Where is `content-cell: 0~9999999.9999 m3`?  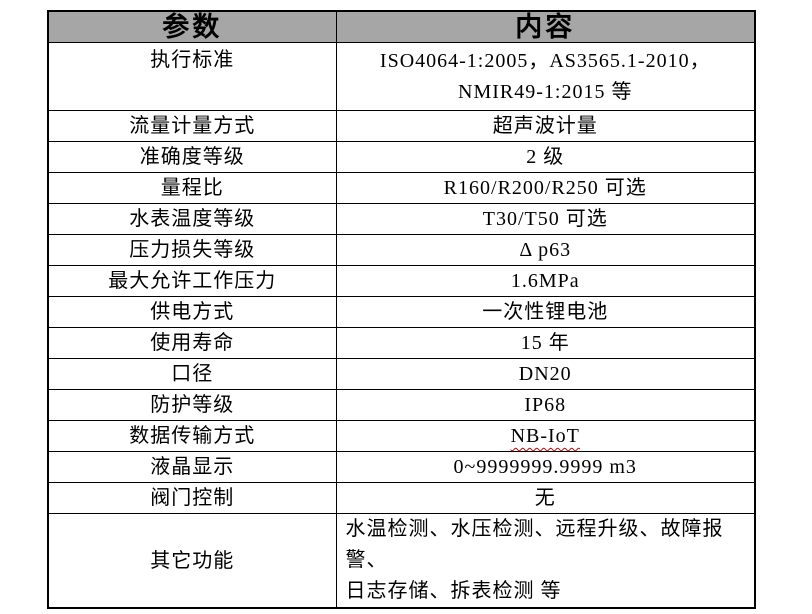 content-cell: 0~9999999.9999 m3 is located at coordinates (545, 467).